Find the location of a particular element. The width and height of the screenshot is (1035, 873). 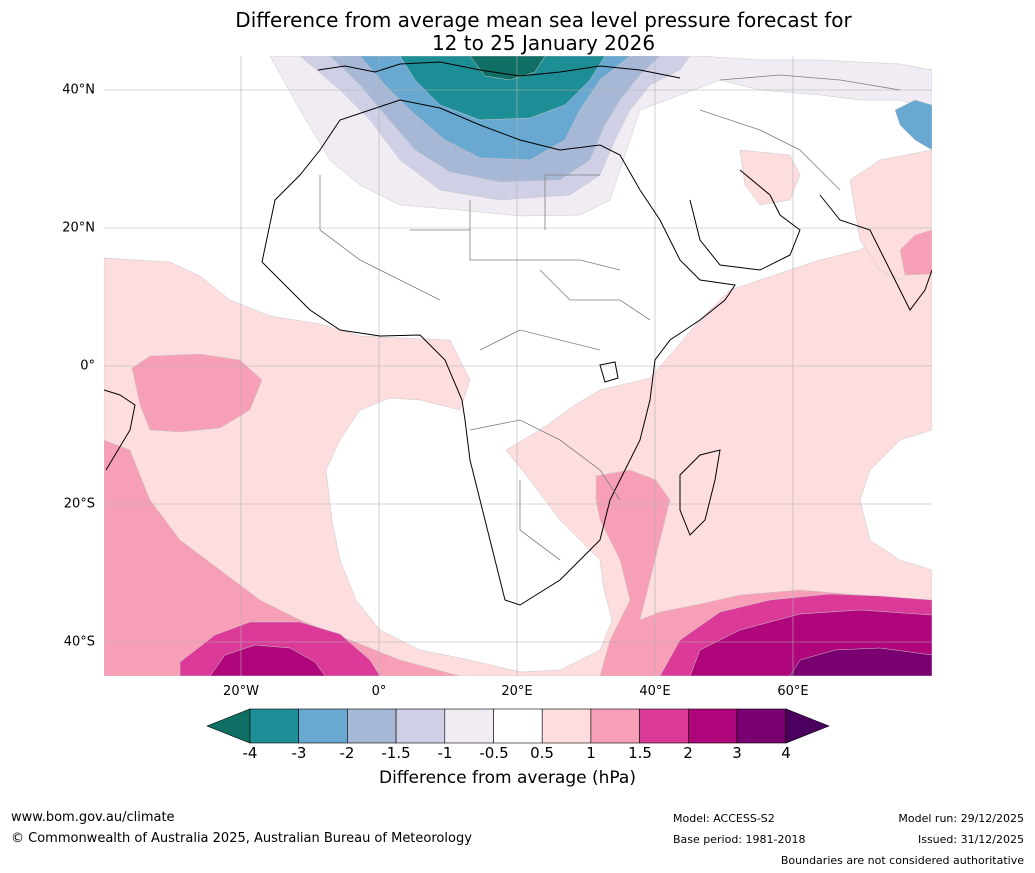

footer-website-link: www.bom.gov.au/climate is located at coordinates (93, 817).